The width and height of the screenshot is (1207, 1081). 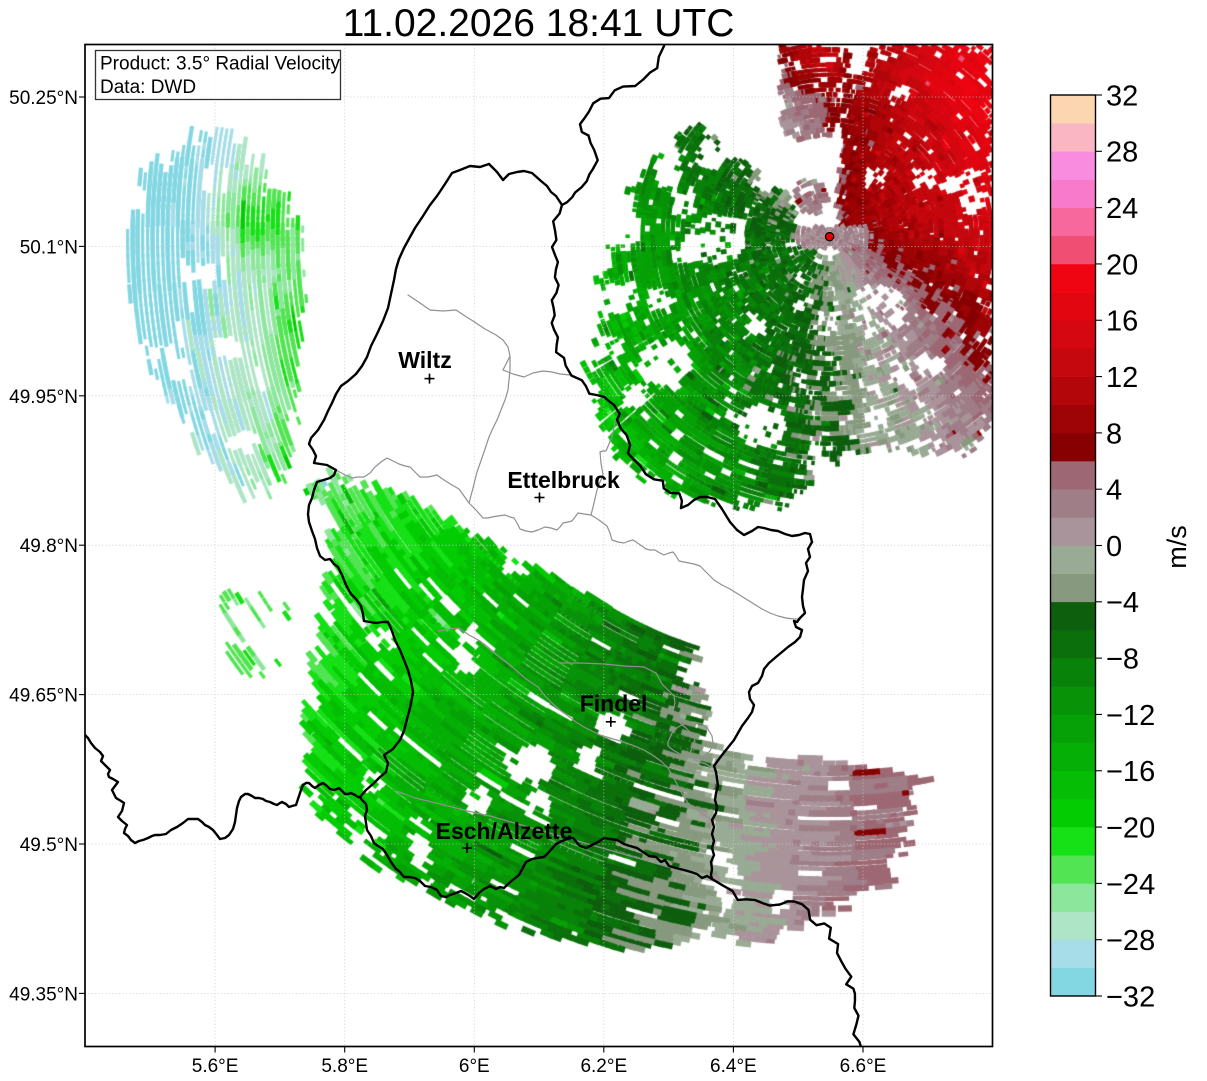 I want to click on svg-text: −32, so click(x=1130, y=997).